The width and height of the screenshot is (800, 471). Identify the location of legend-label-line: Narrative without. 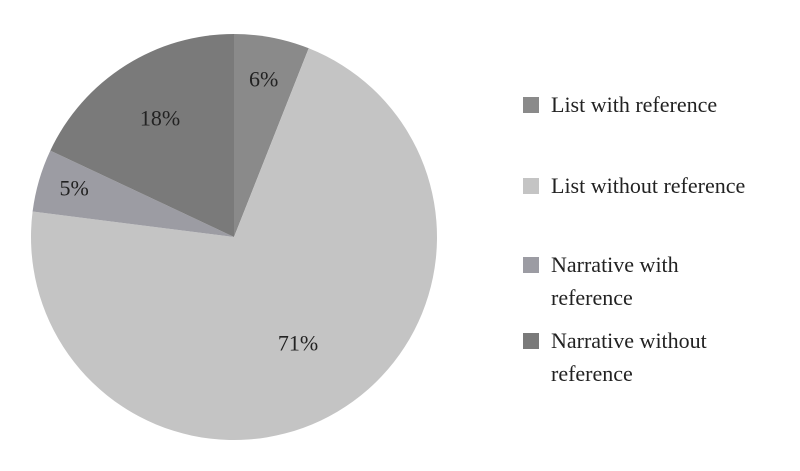
(629, 340).